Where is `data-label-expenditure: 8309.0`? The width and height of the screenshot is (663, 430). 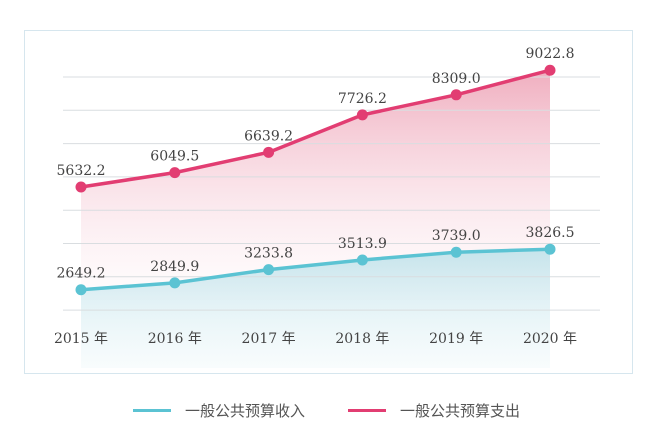
data-label-expenditure: 8309.0 is located at coordinates (456, 79).